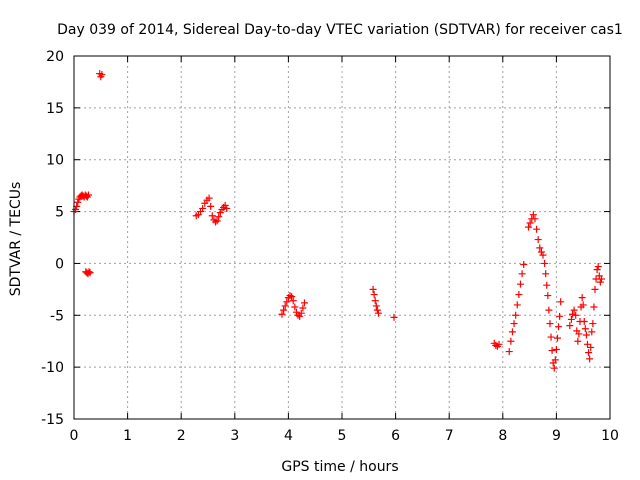 This screenshot has width=640, height=480. Describe the element at coordinates (57, 316) in the screenshot. I see `y-tick-label: -5` at that location.